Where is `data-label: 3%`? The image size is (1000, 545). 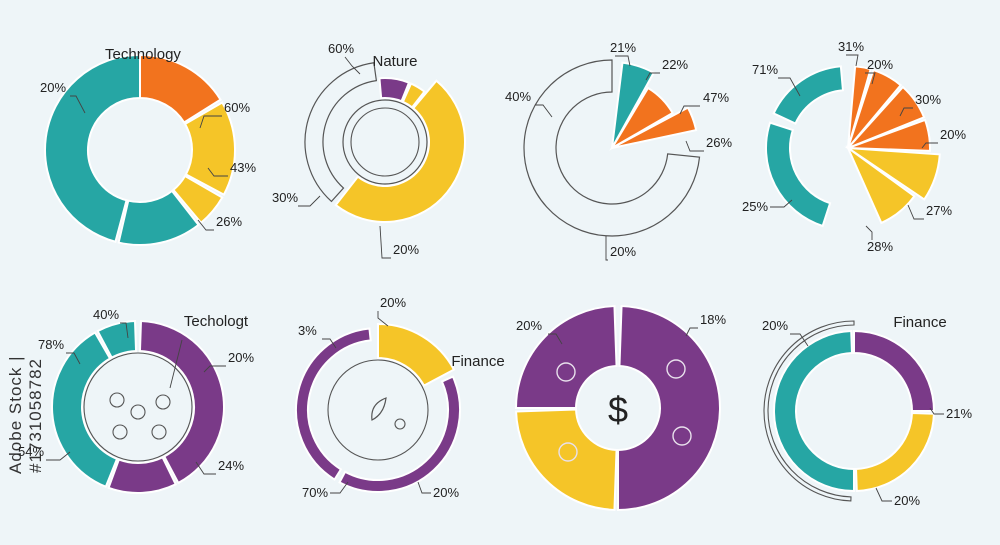
data-label: 3% is located at coordinates (307, 330).